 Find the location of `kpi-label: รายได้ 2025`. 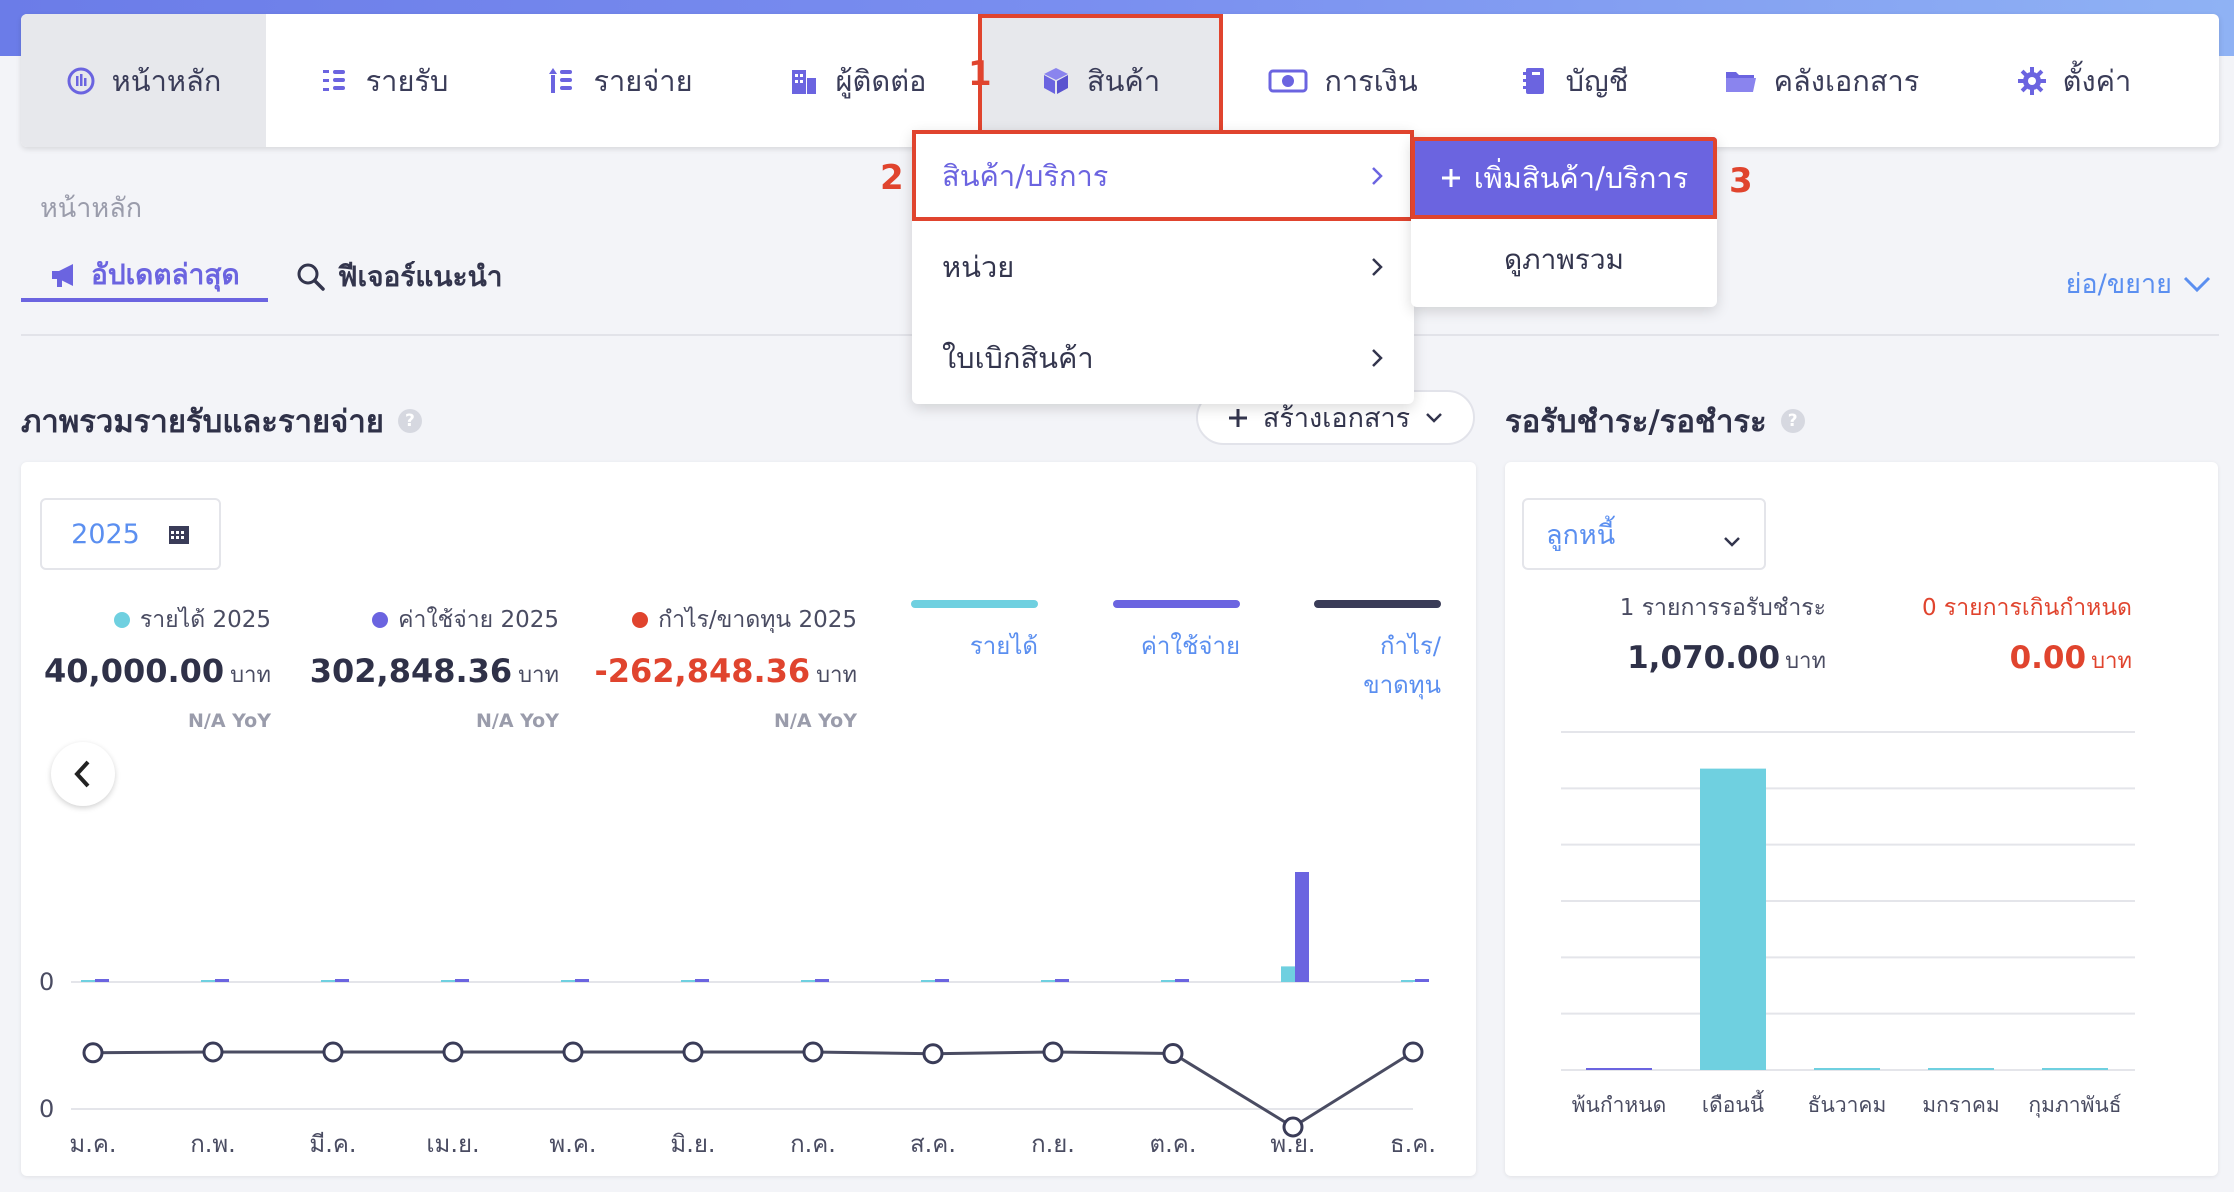

kpi-label: รายได้ 2025 is located at coordinates (205, 620).